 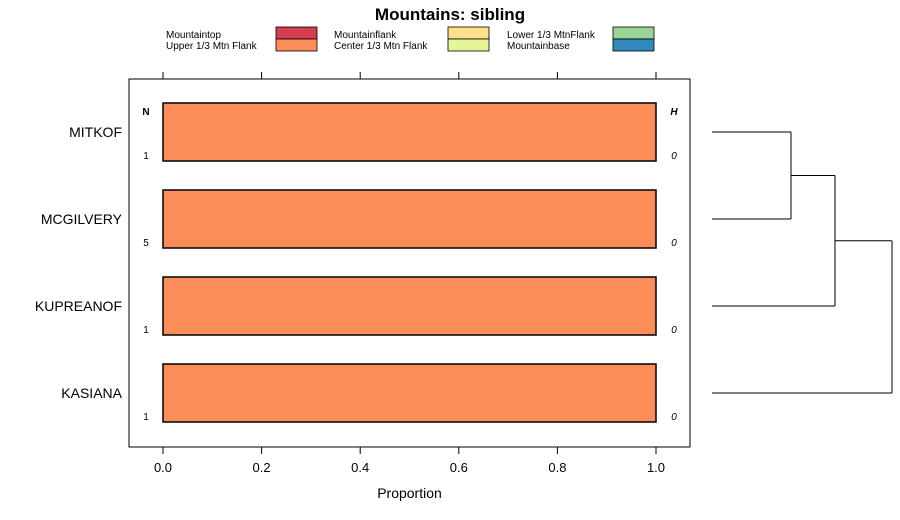 I want to click on legend-swatch-mountainflank, so click(x=468, y=33).